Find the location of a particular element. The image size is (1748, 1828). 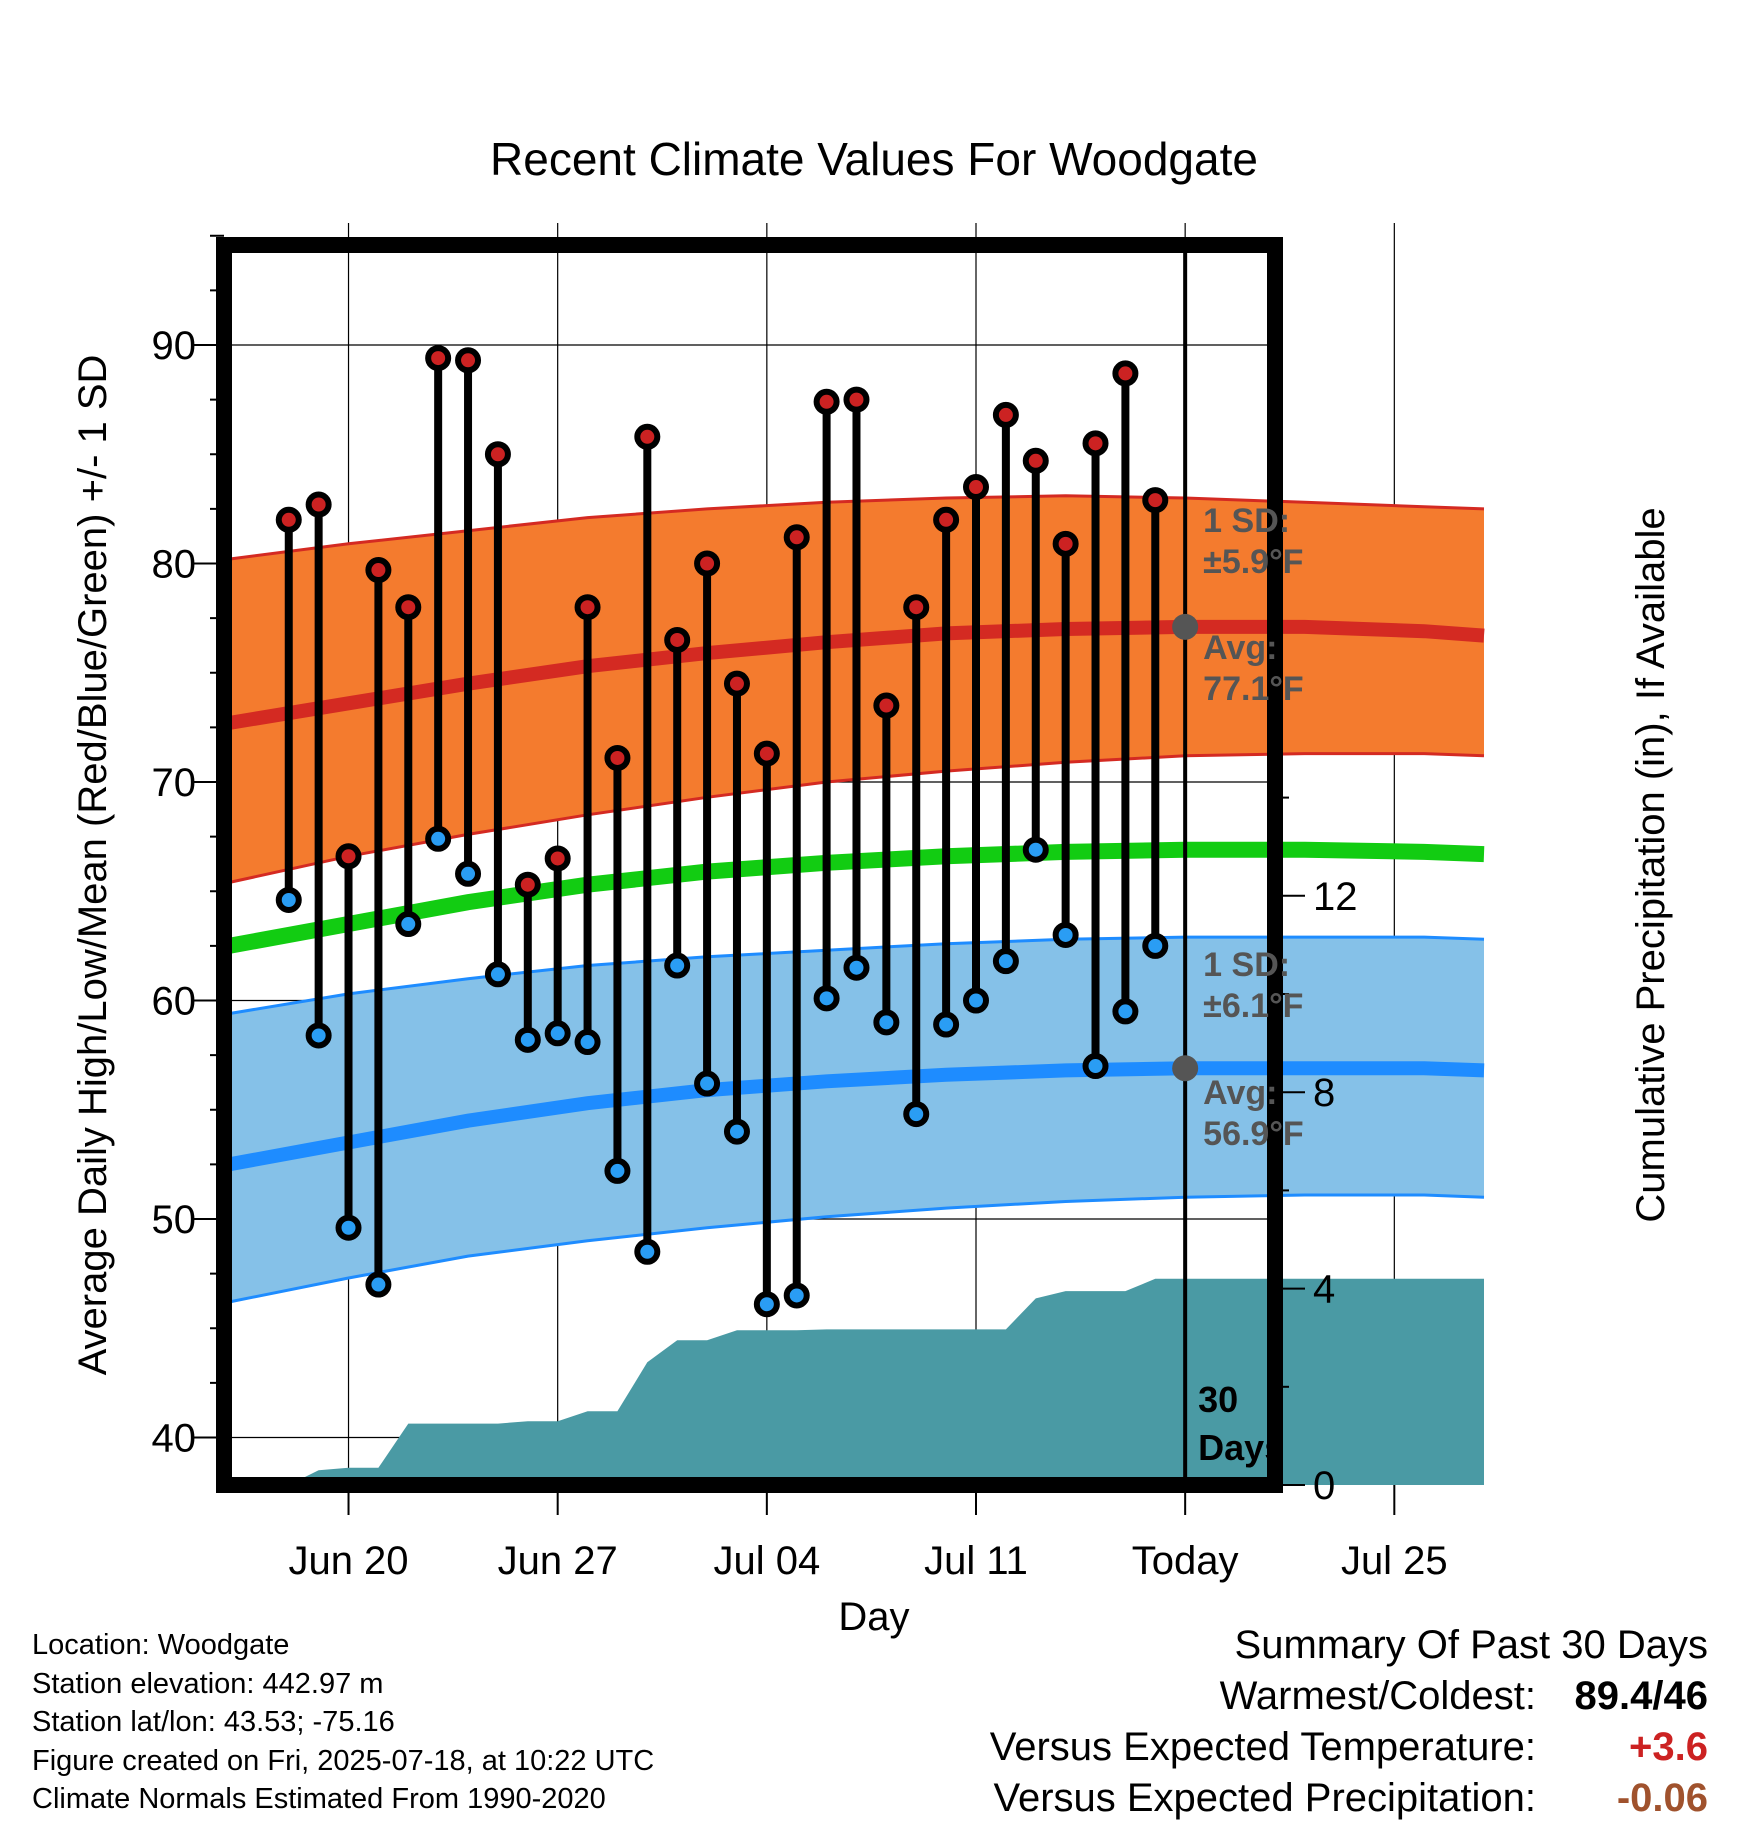

y-right-tick-label: 0 is located at coordinates (1324, 1486).